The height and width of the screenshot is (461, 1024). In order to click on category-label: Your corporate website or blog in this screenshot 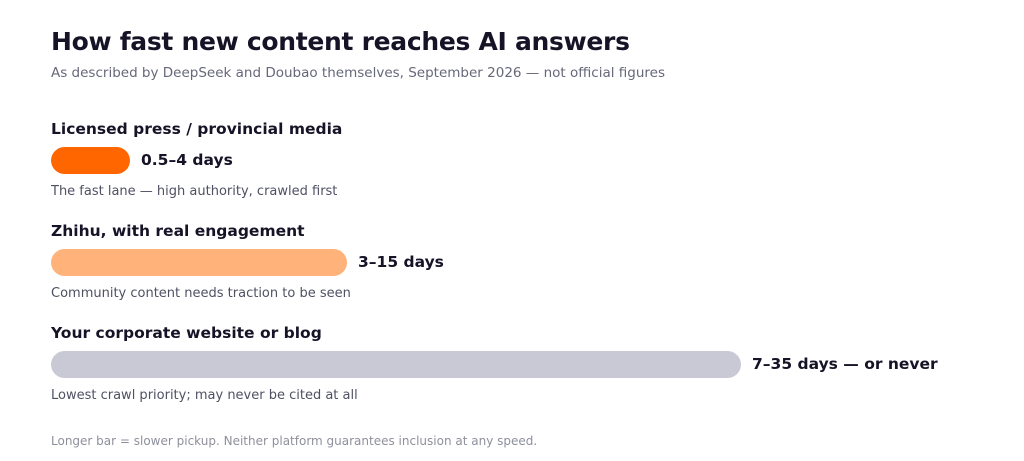, I will do `click(186, 333)`.